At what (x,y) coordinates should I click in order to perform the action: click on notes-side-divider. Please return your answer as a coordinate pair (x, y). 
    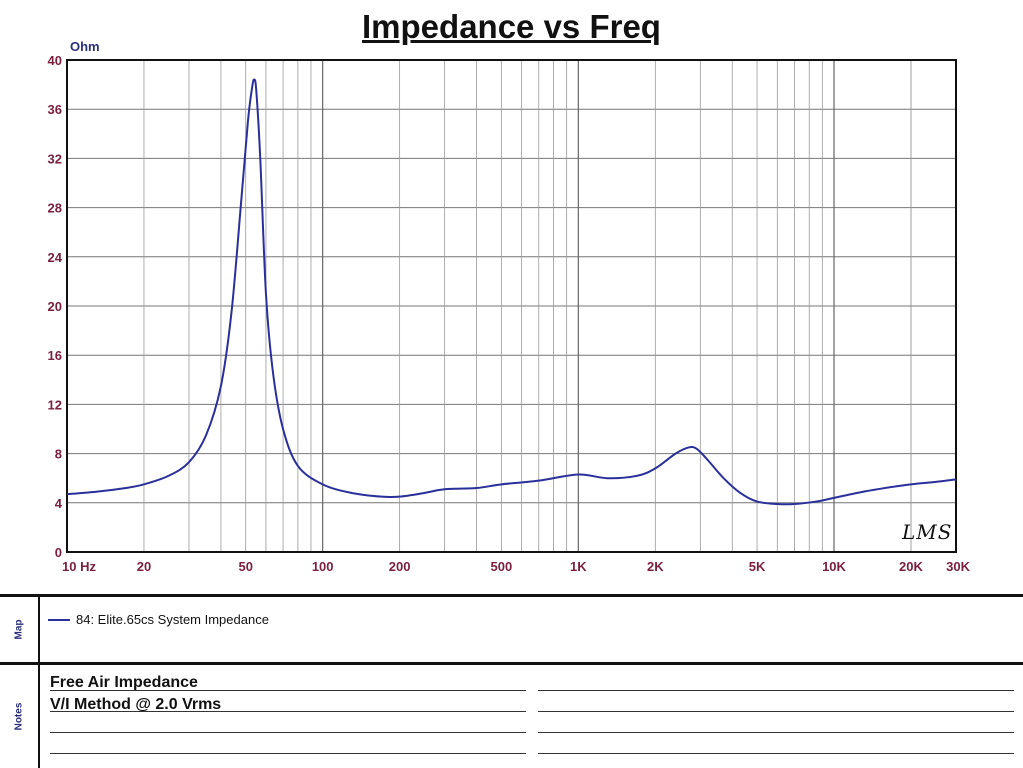
    Looking at the image, I should click on (39, 716).